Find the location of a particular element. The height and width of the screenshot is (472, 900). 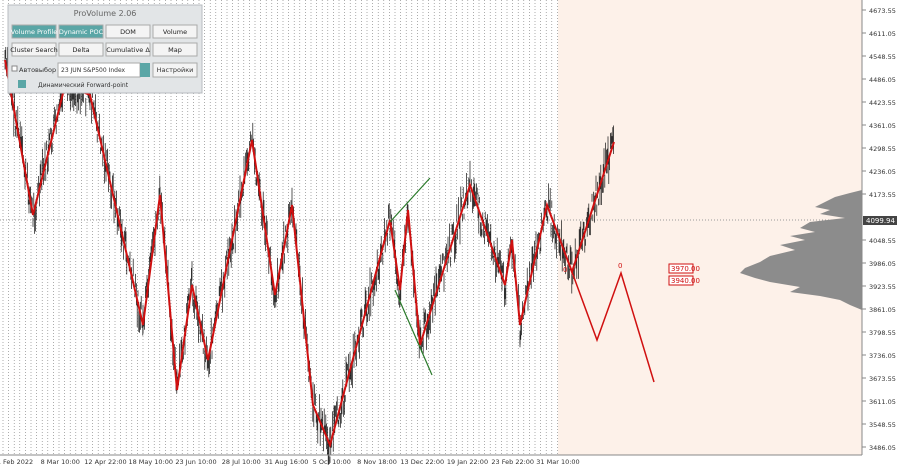

price-label: 4423.55 is located at coordinates (882, 103).